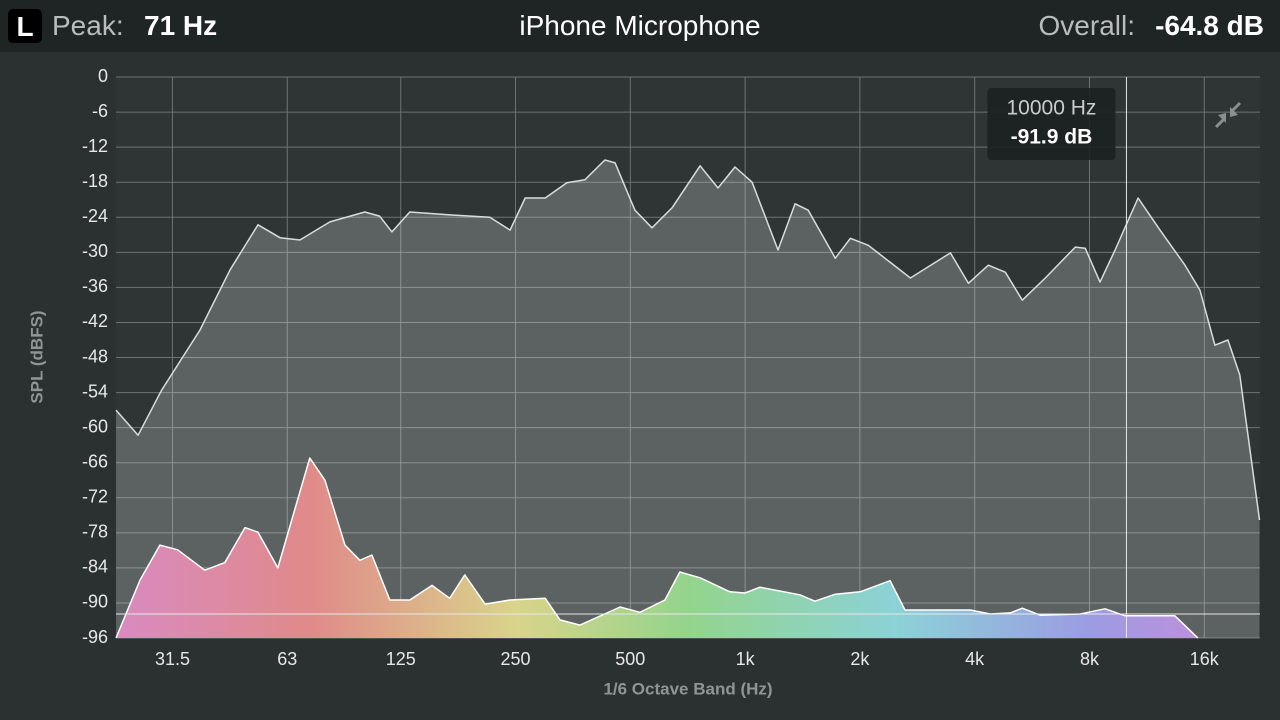 The image size is (1280, 720). What do you see at coordinates (95, 251) in the screenshot?
I see `y-tick-label: -30` at bounding box center [95, 251].